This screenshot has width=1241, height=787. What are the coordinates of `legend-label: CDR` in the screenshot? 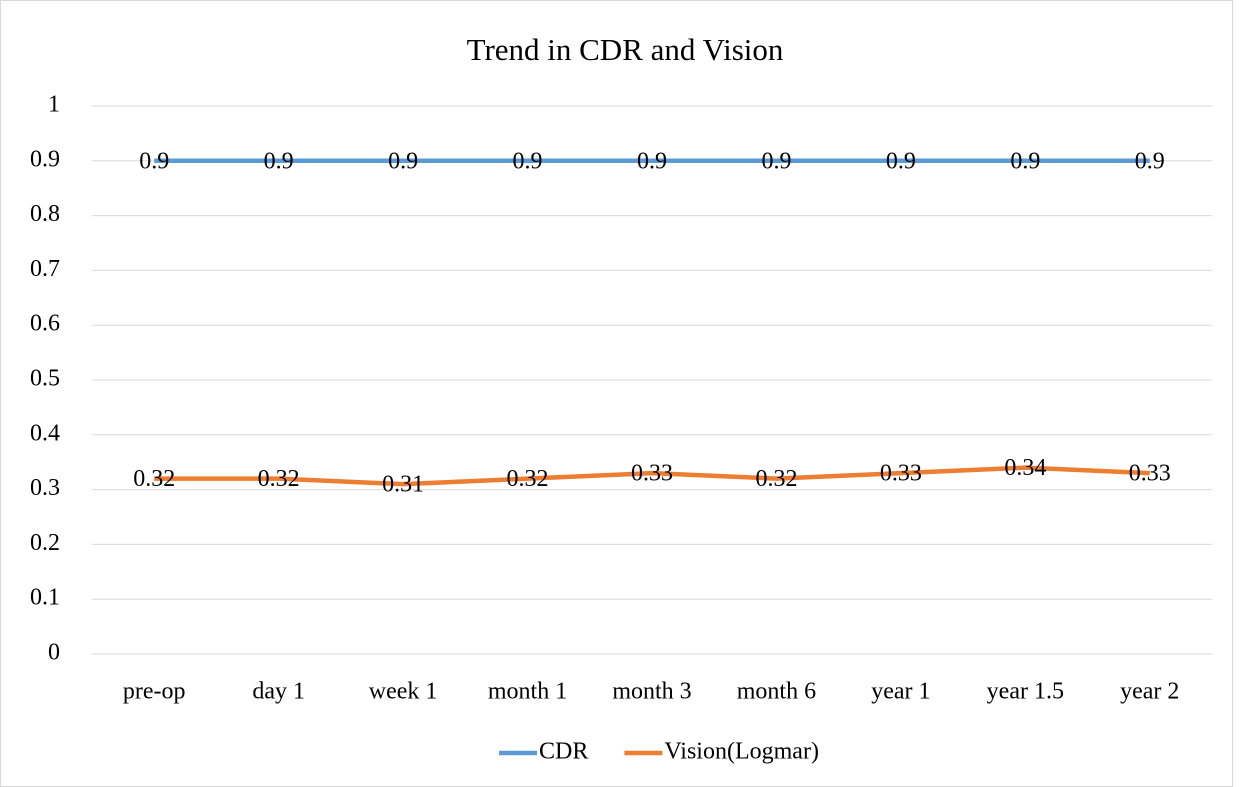 It's located at (563, 752).